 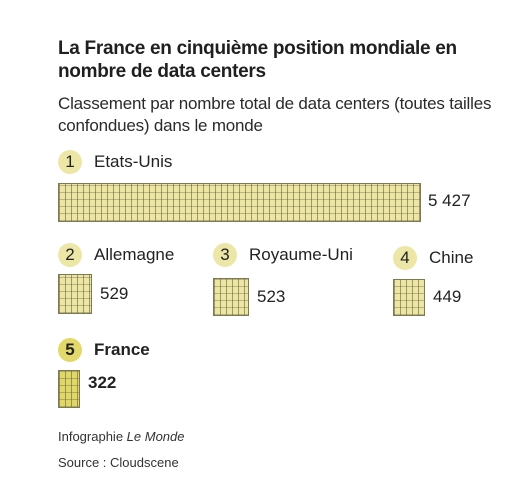 I want to click on value-label-france: 322, so click(x=102, y=382).